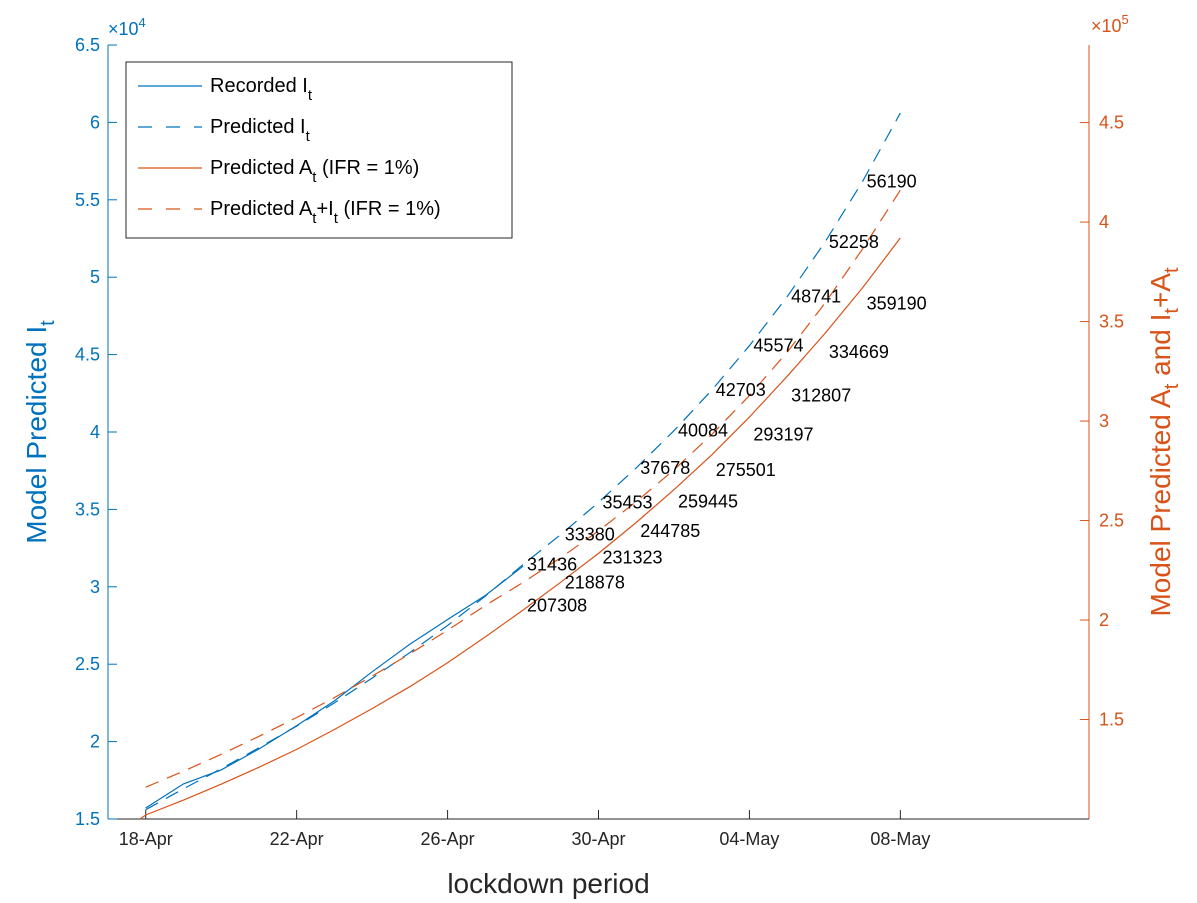 The height and width of the screenshot is (903, 1197). What do you see at coordinates (1110, 24) in the screenshot?
I see `right-axis-exponent: ×10⁵` at bounding box center [1110, 24].